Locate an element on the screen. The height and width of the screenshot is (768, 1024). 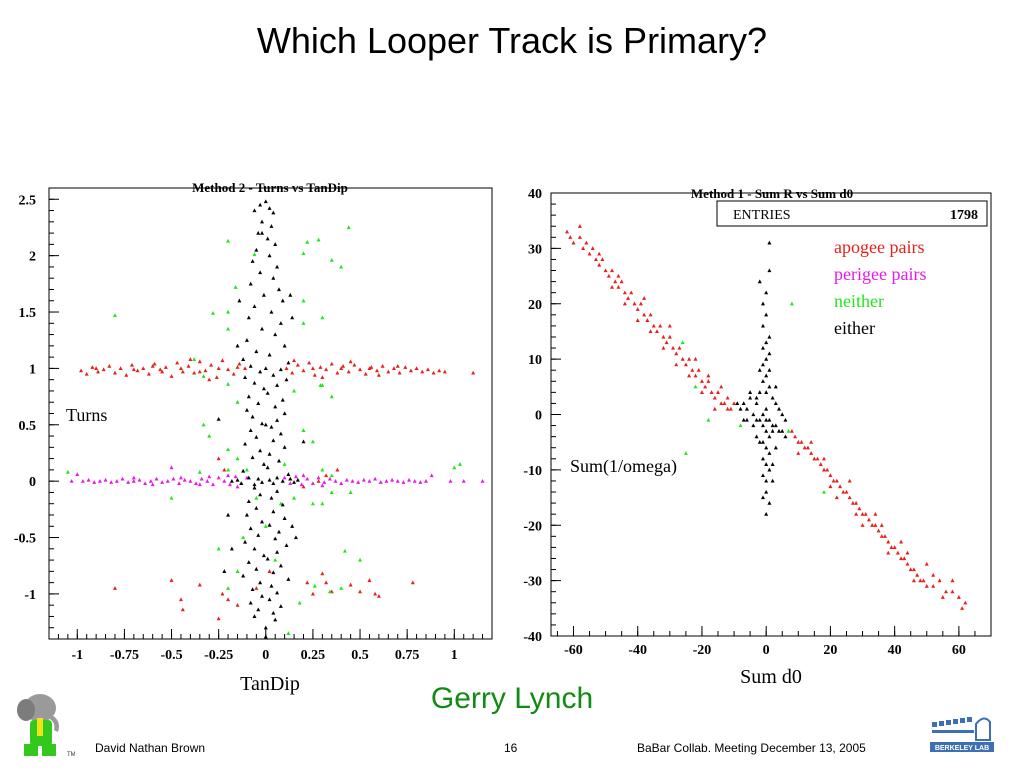
x-tick-label: 0 is located at coordinates (265, 655).